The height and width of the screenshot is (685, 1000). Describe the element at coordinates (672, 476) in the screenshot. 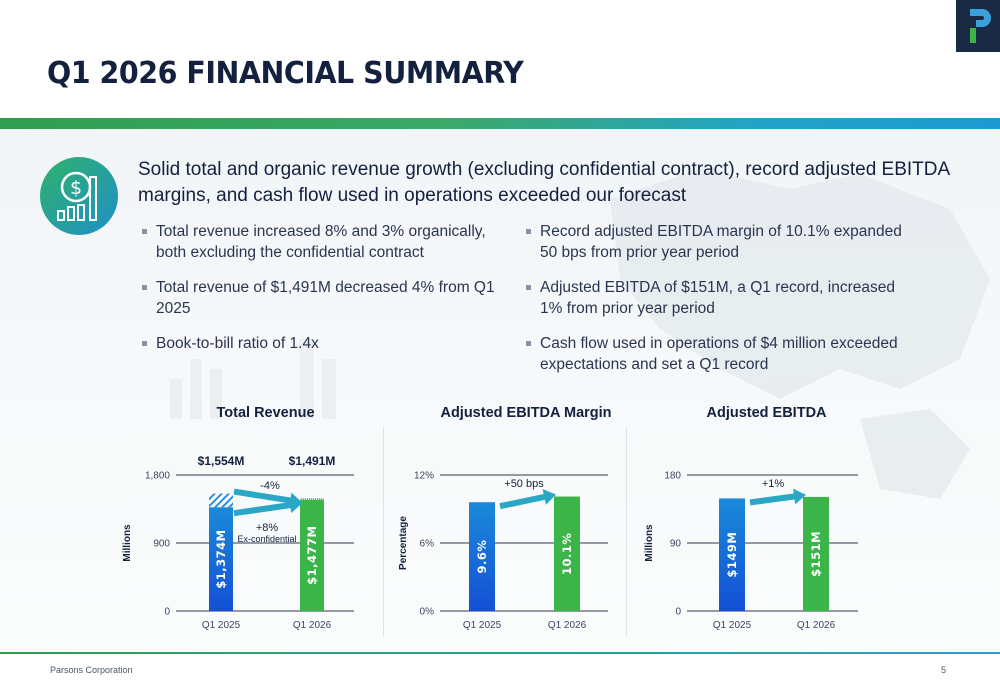

I see `y-tick-label: 180` at that location.